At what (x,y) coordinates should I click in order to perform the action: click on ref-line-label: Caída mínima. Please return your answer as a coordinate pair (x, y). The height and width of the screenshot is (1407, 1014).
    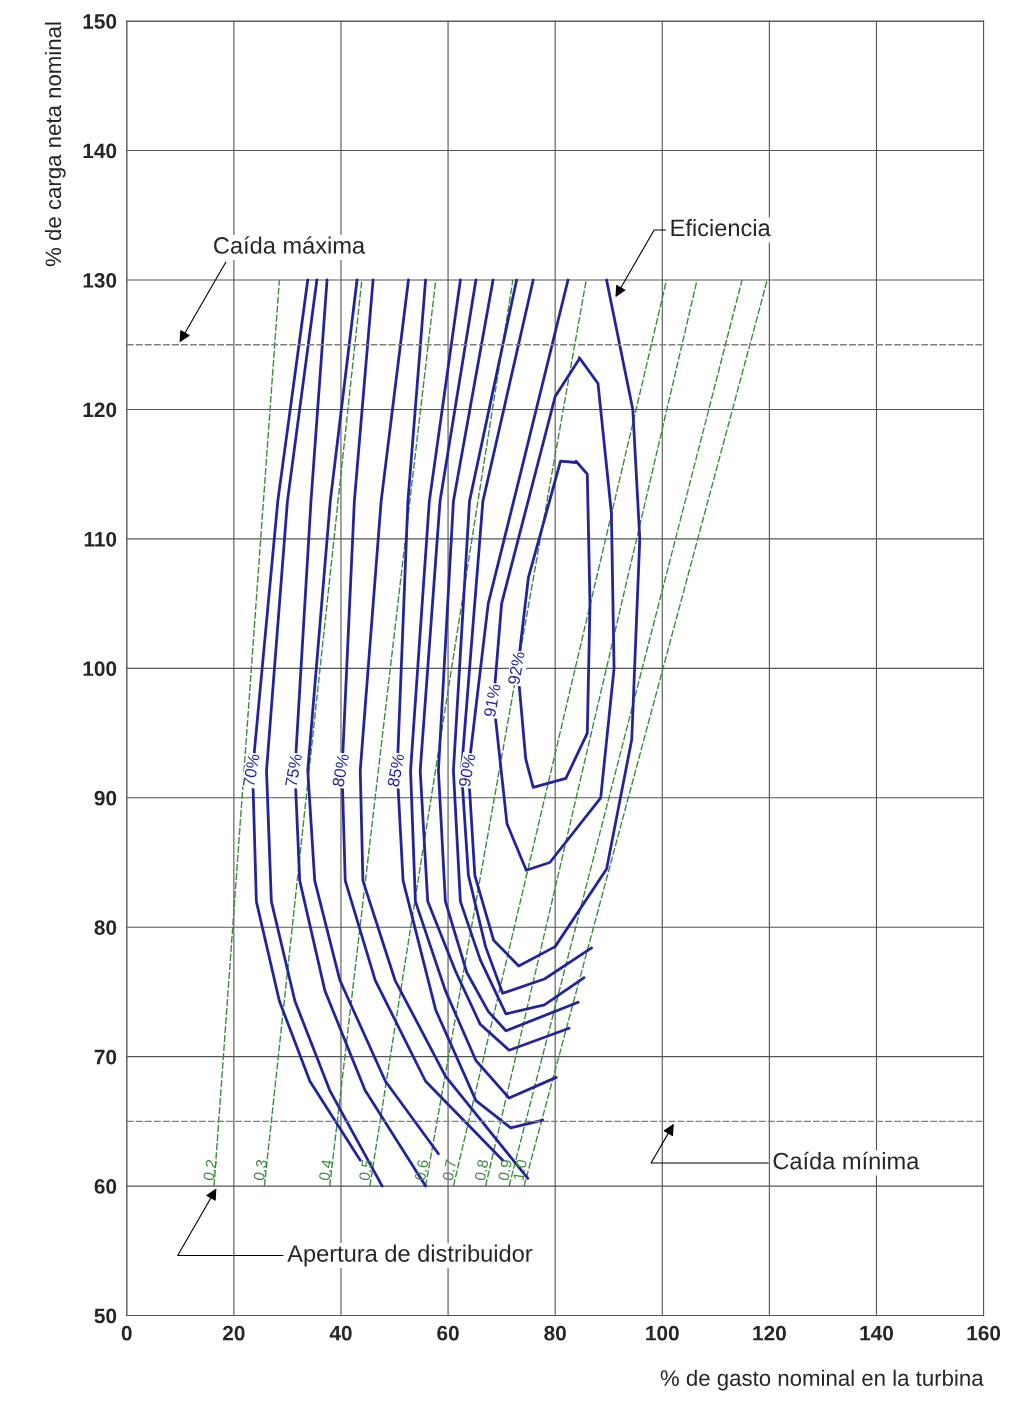
    Looking at the image, I should click on (846, 1160).